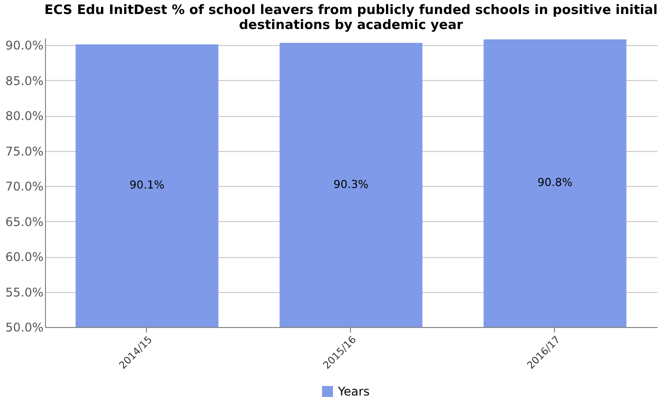 Image resolution: width=659 pixels, height=417 pixels. I want to click on data-label: 90.8%, so click(555, 183).